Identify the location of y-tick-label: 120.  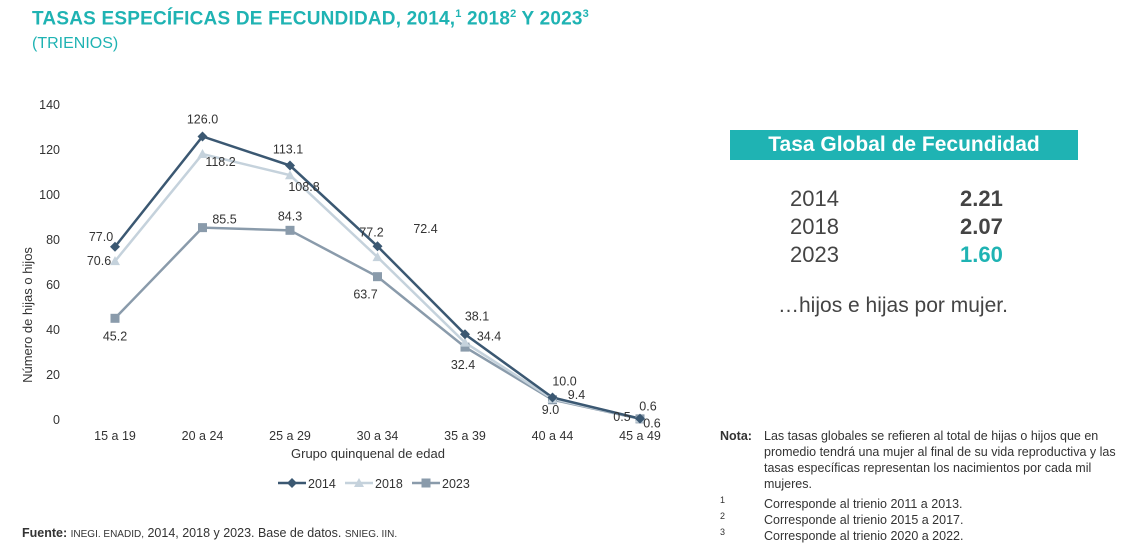
(49, 150).